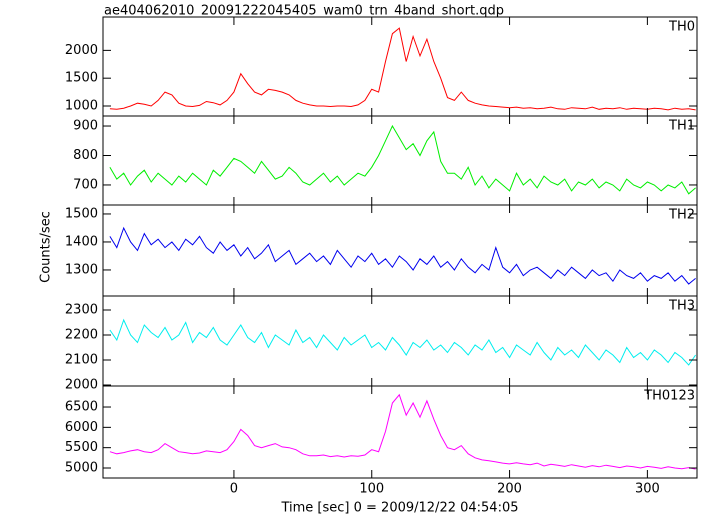  I want to click on y-tick-label: 700, so click(85, 184).